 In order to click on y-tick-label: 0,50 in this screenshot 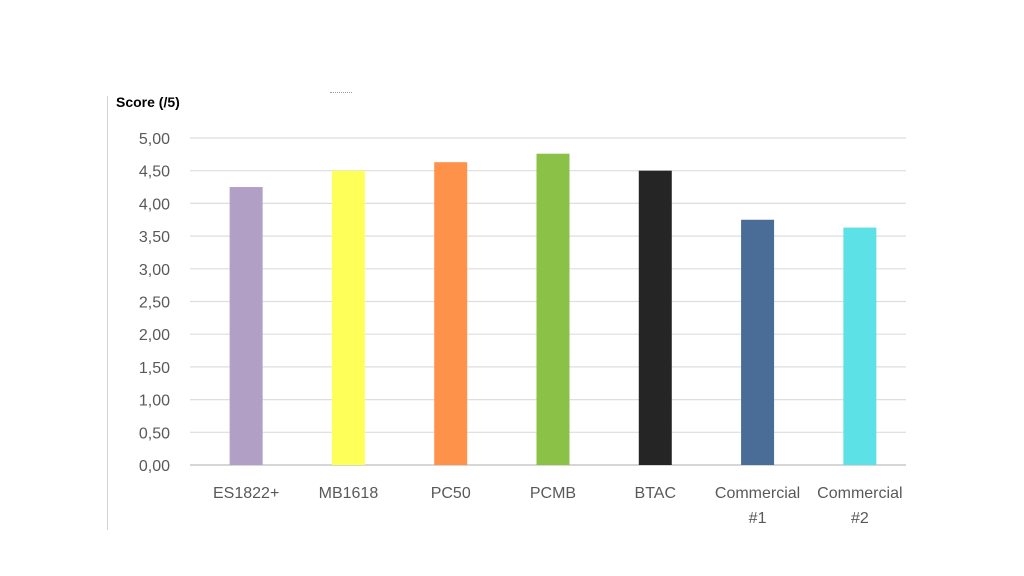, I will do `click(154, 433)`.